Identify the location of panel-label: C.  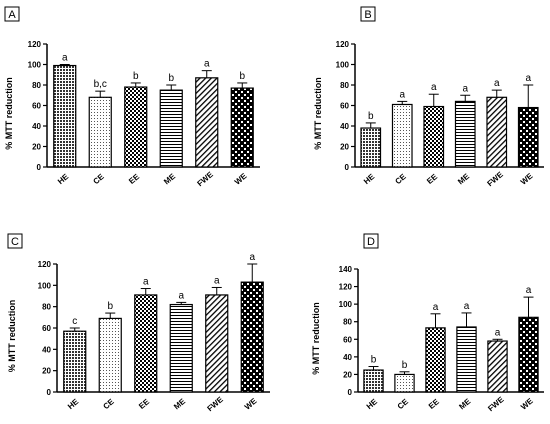
(15, 242).